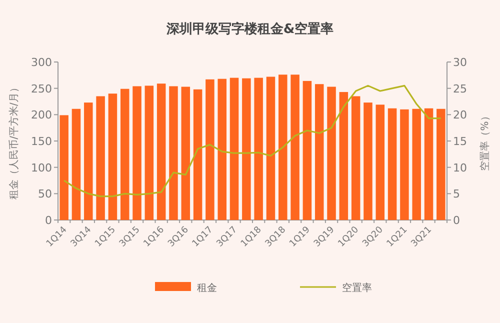 The height and width of the screenshot is (323, 500). Describe the element at coordinates (357, 288) in the screenshot. I see `legend-label: 空置率` at that location.